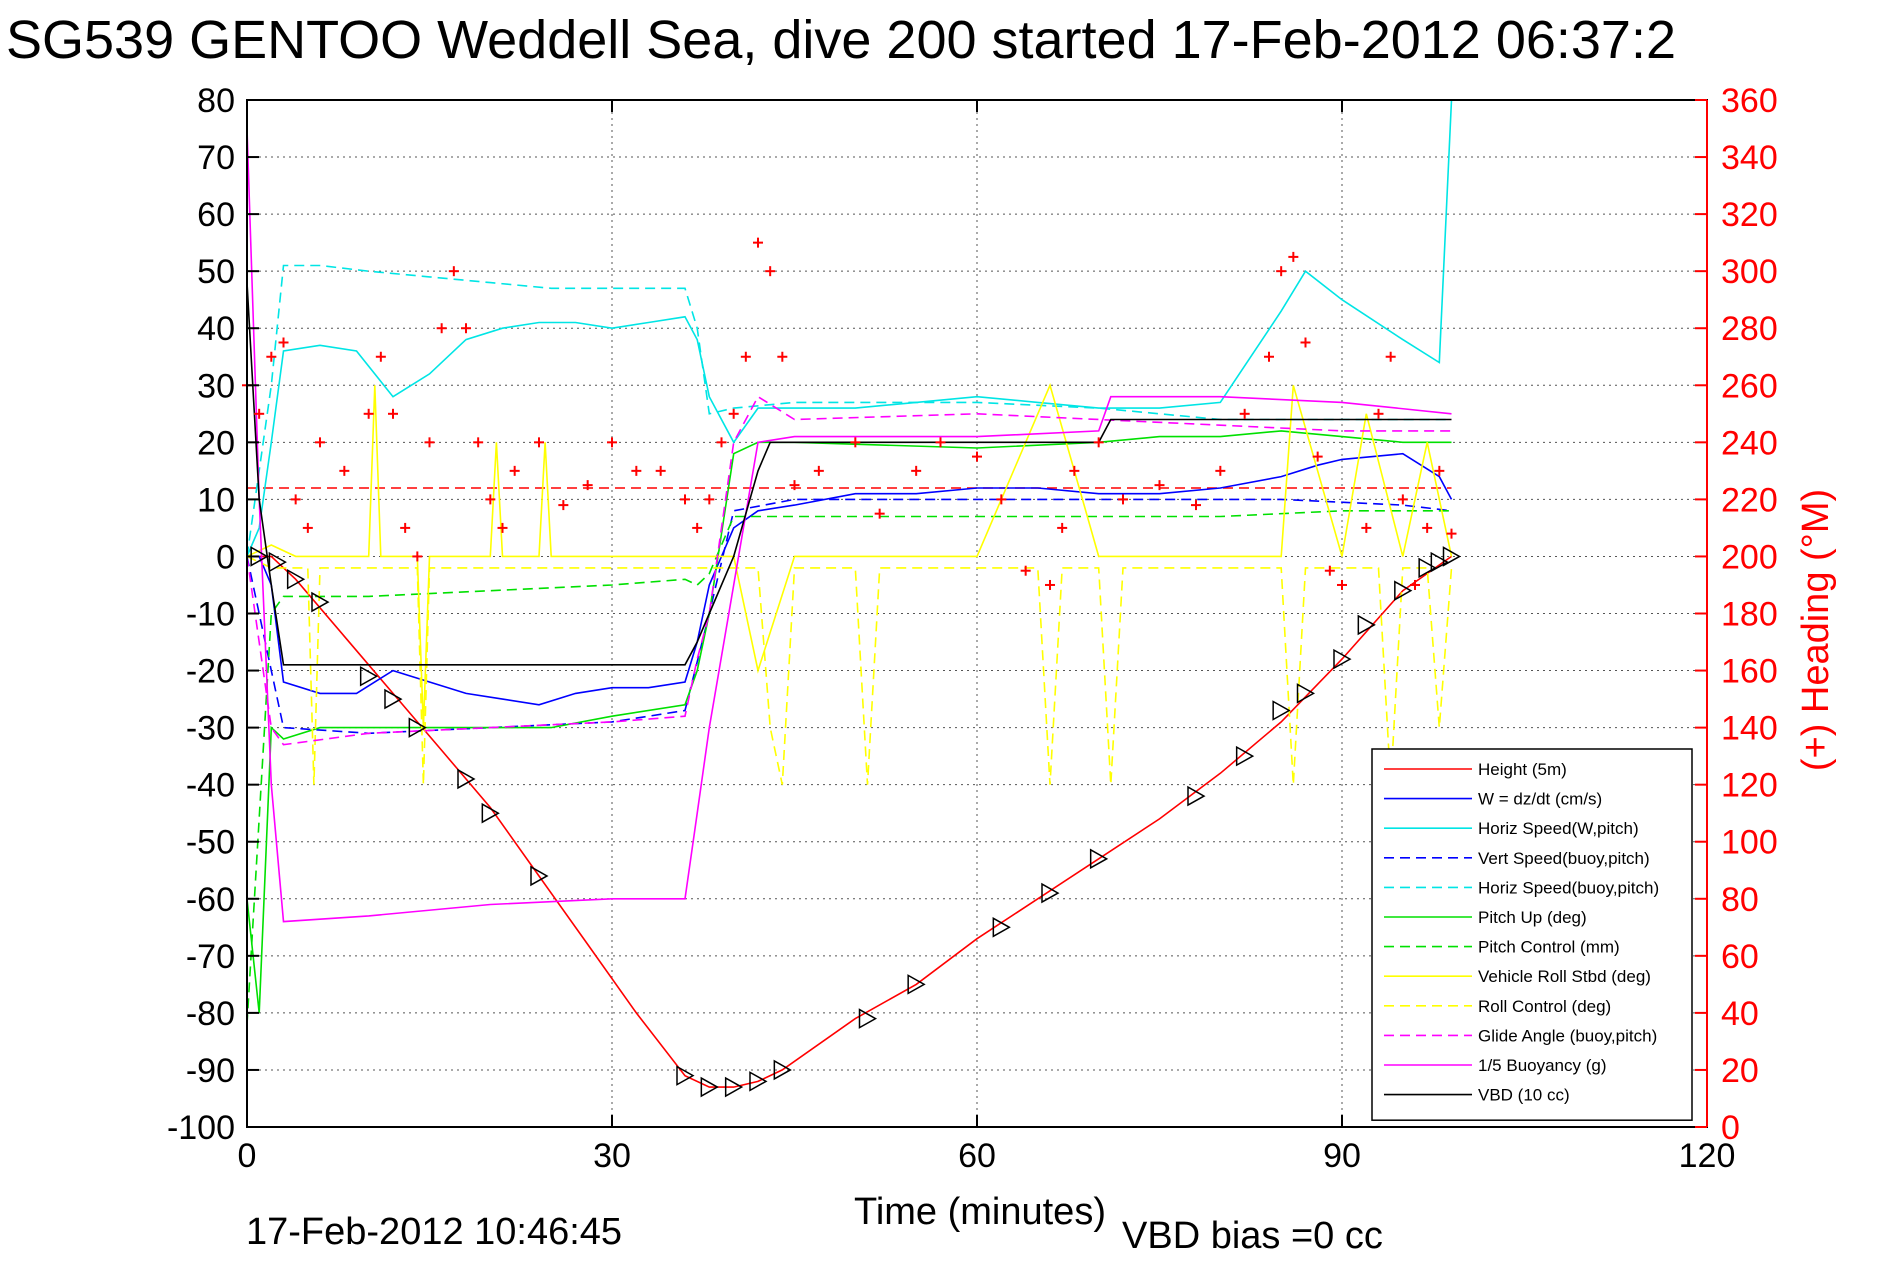 The width and height of the screenshot is (1891, 1262). Describe the element at coordinates (1740, 957) in the screenshot. I see `y-right-tick-label: 60` at that location.